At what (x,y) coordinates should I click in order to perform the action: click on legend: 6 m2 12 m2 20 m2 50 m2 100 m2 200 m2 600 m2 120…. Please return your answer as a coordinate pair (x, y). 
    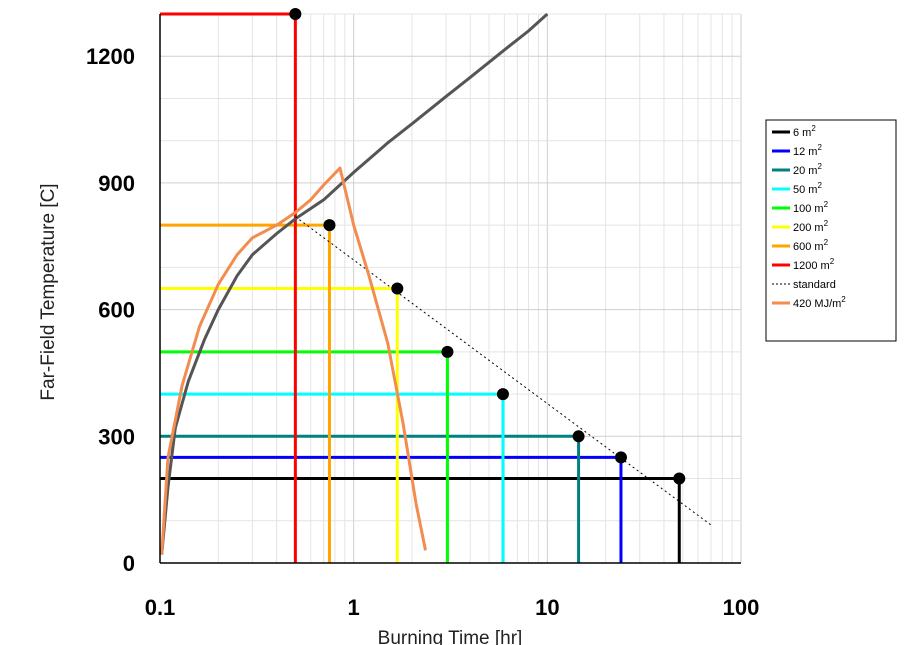
    Looking at the image, I should click on (831, 230).